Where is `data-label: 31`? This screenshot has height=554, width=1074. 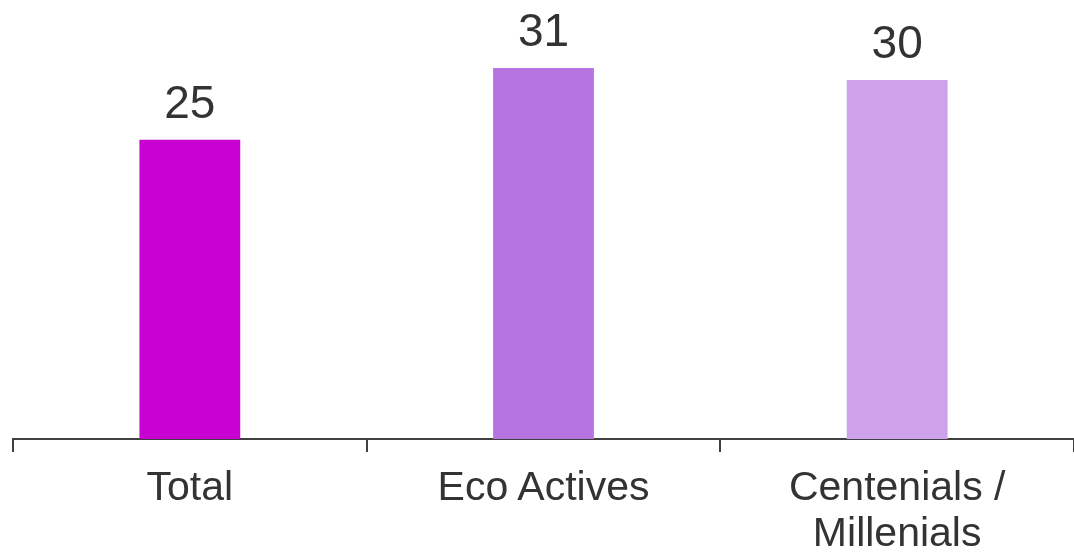
data-label: 31 is located at coordinates (543, 30).